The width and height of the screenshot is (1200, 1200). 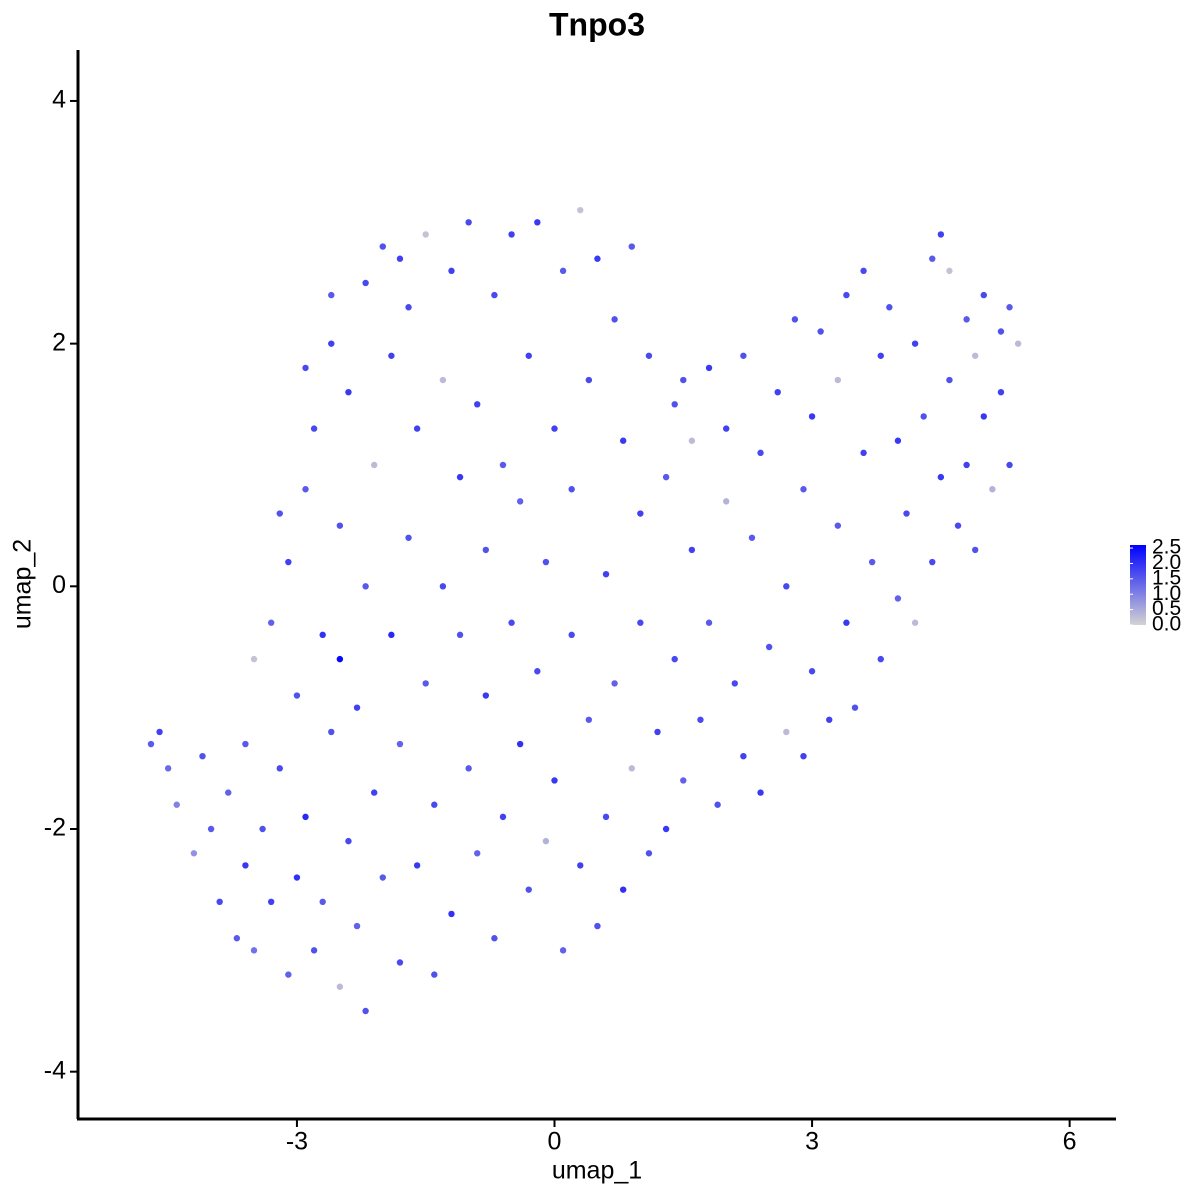 What do you see at coordinates (1166, 608) in the screenshot?
I see `colorbar-tick-label: 0.5` at bounding box center [1166, 608].